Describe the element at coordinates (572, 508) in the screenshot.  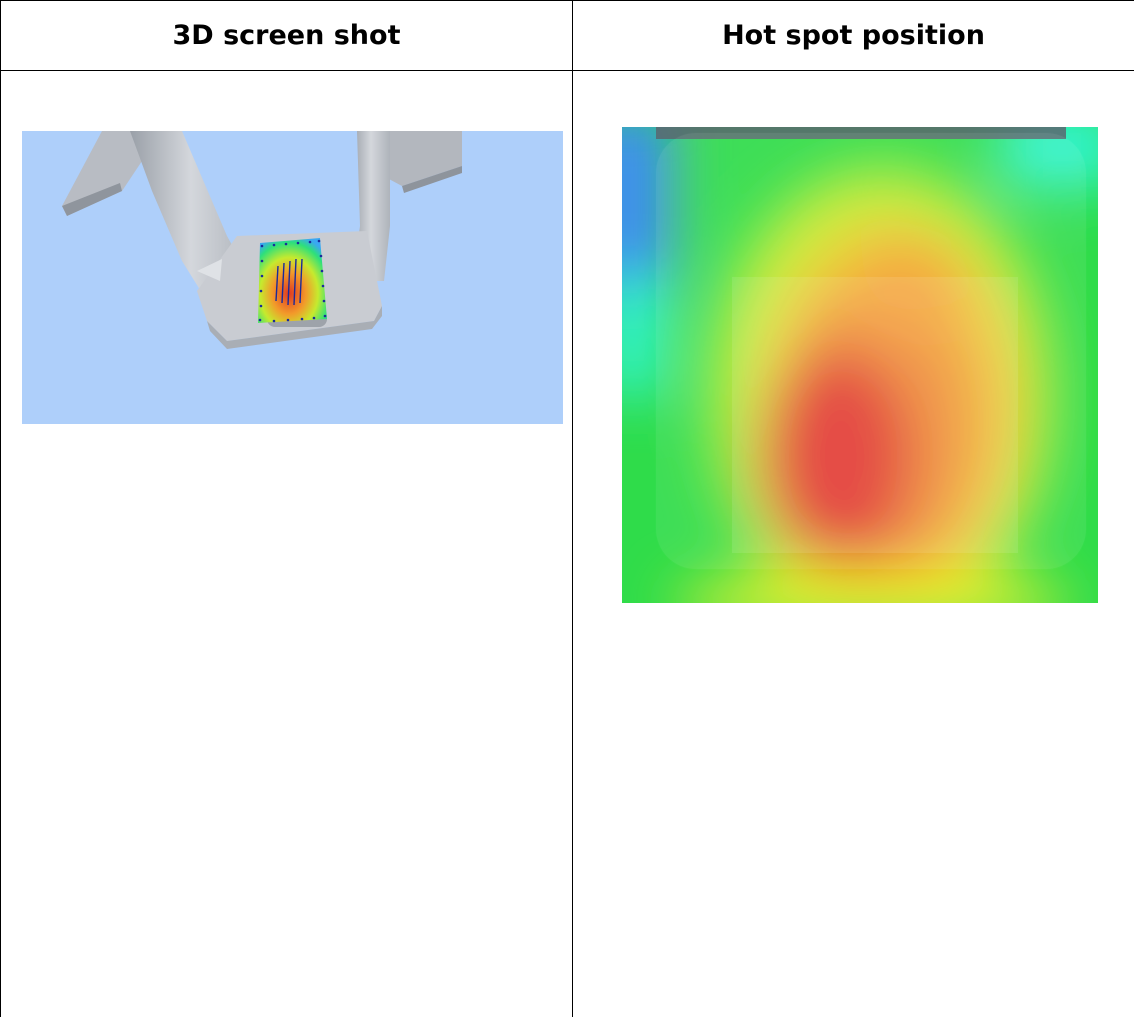
I see `table-column-divider` at that location.